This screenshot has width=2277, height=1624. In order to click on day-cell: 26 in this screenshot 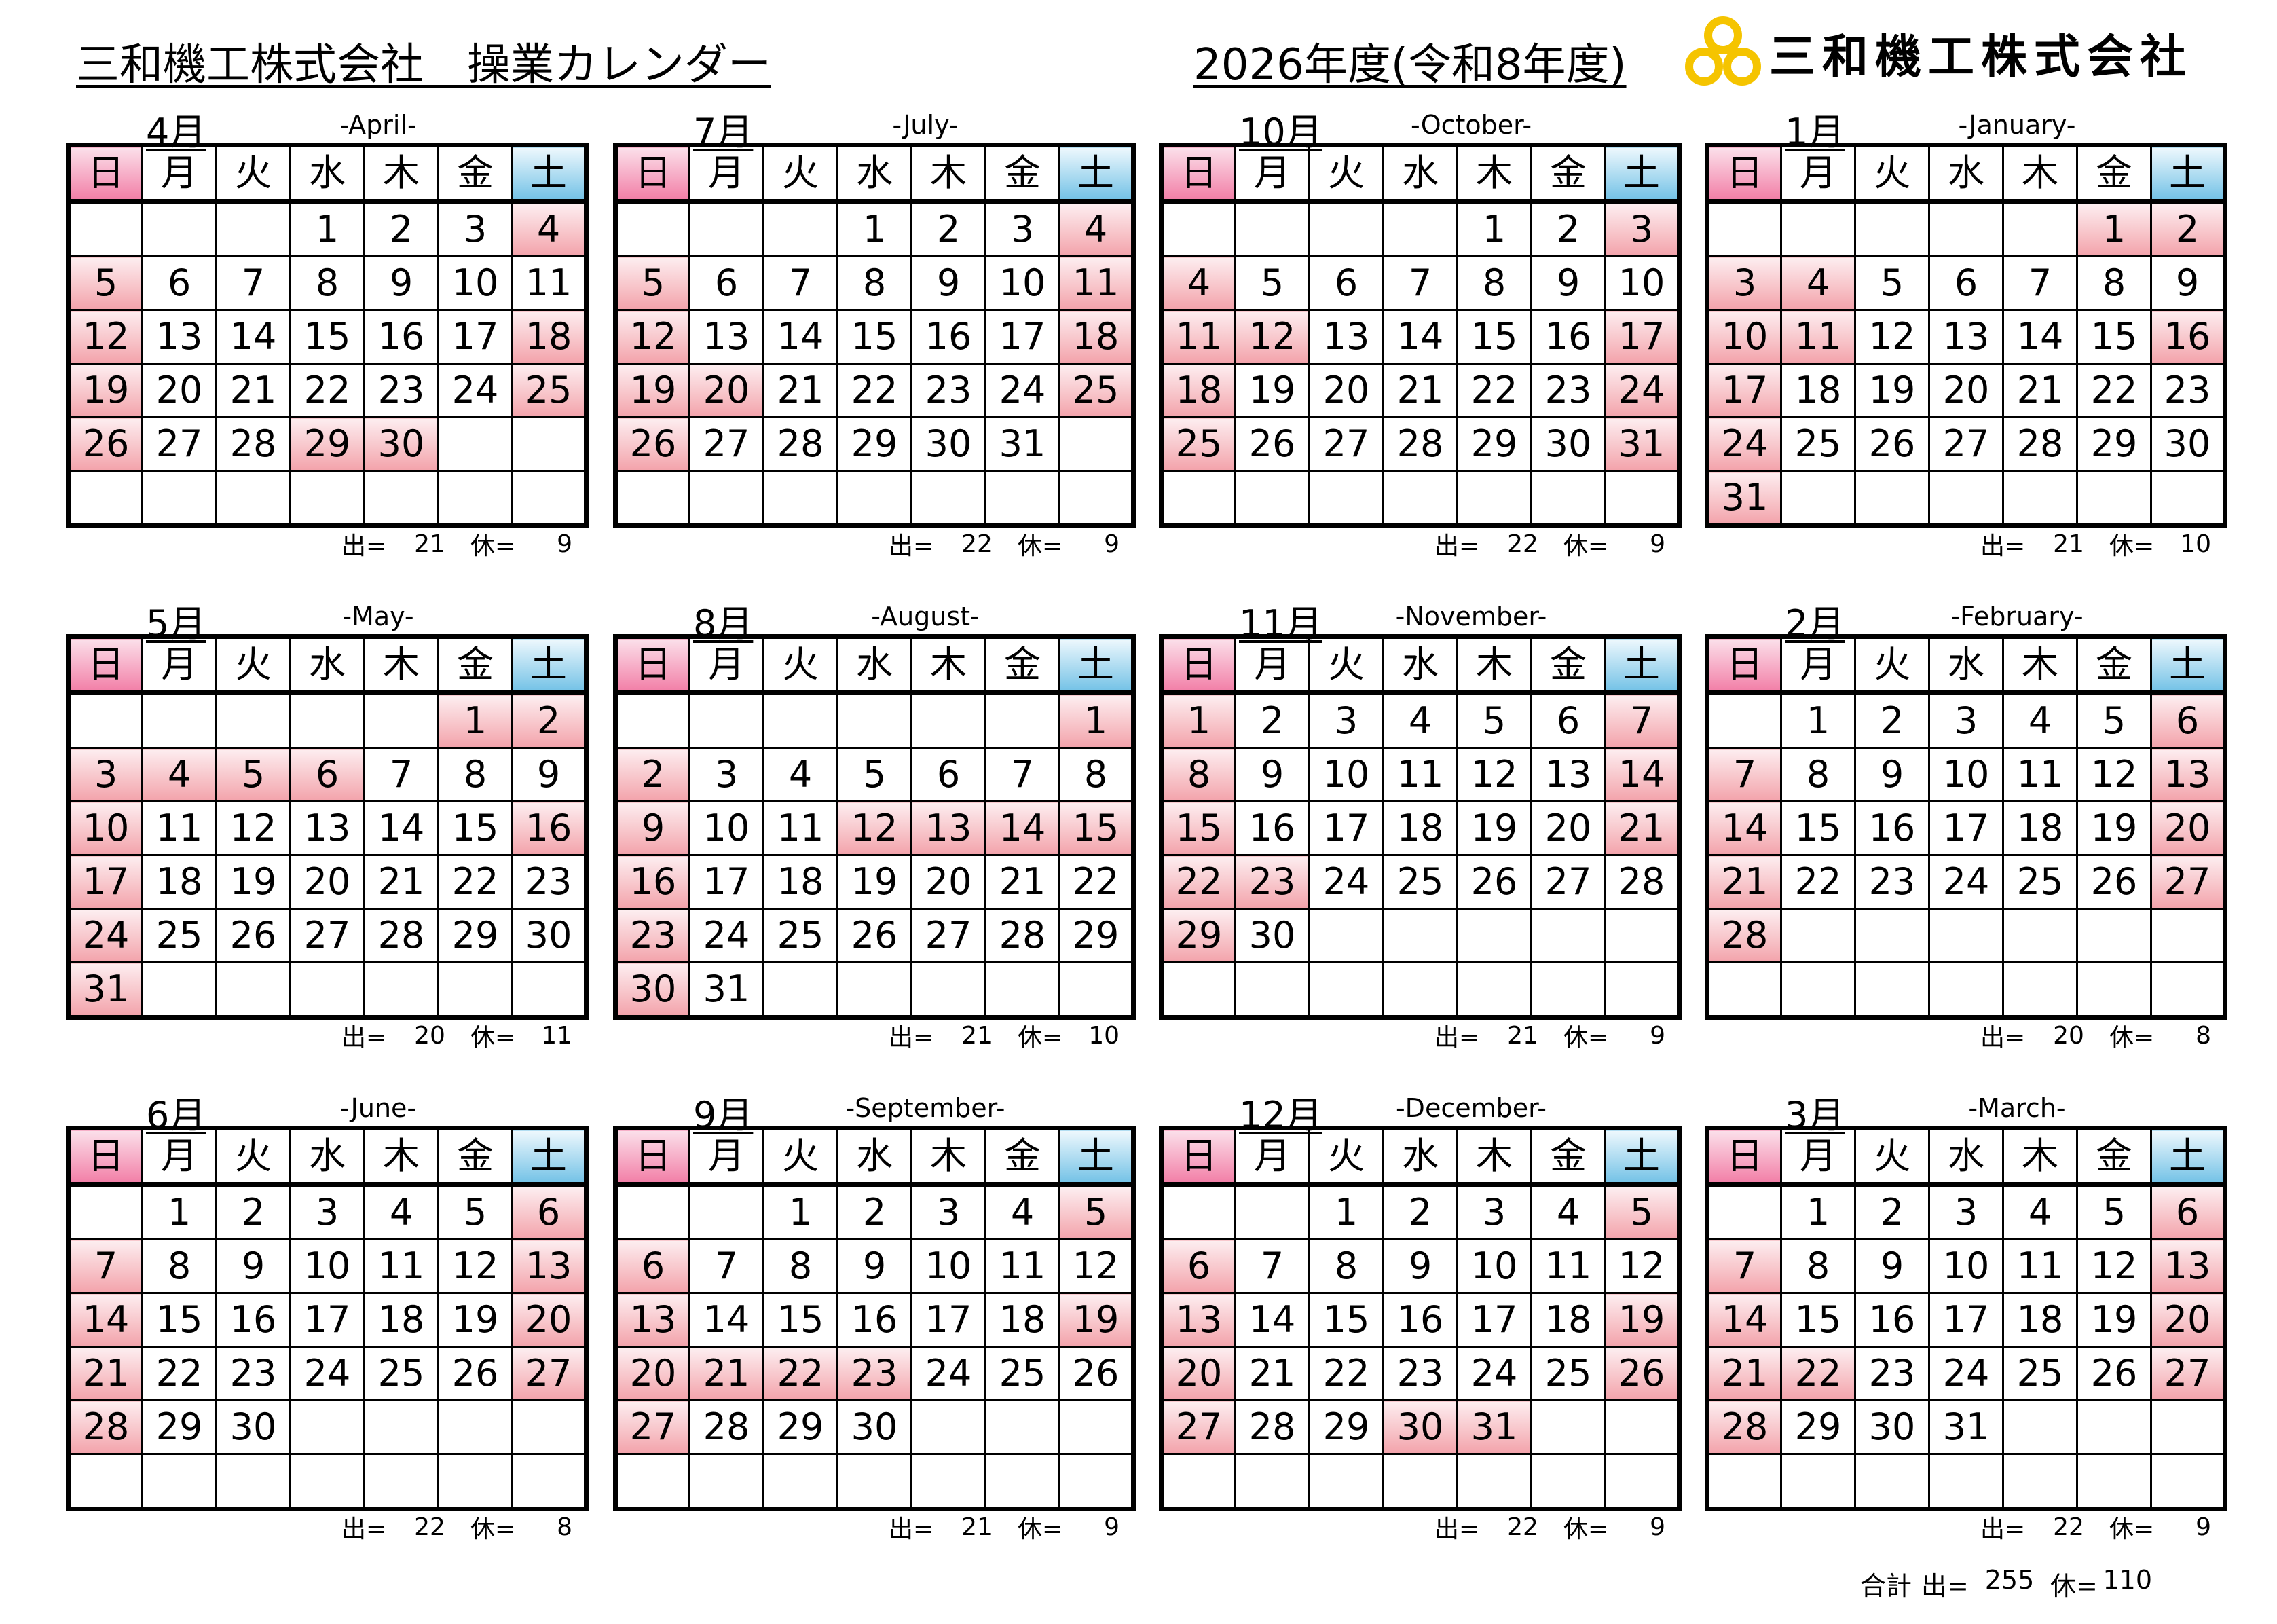, I will do `click(475, 1373)`.